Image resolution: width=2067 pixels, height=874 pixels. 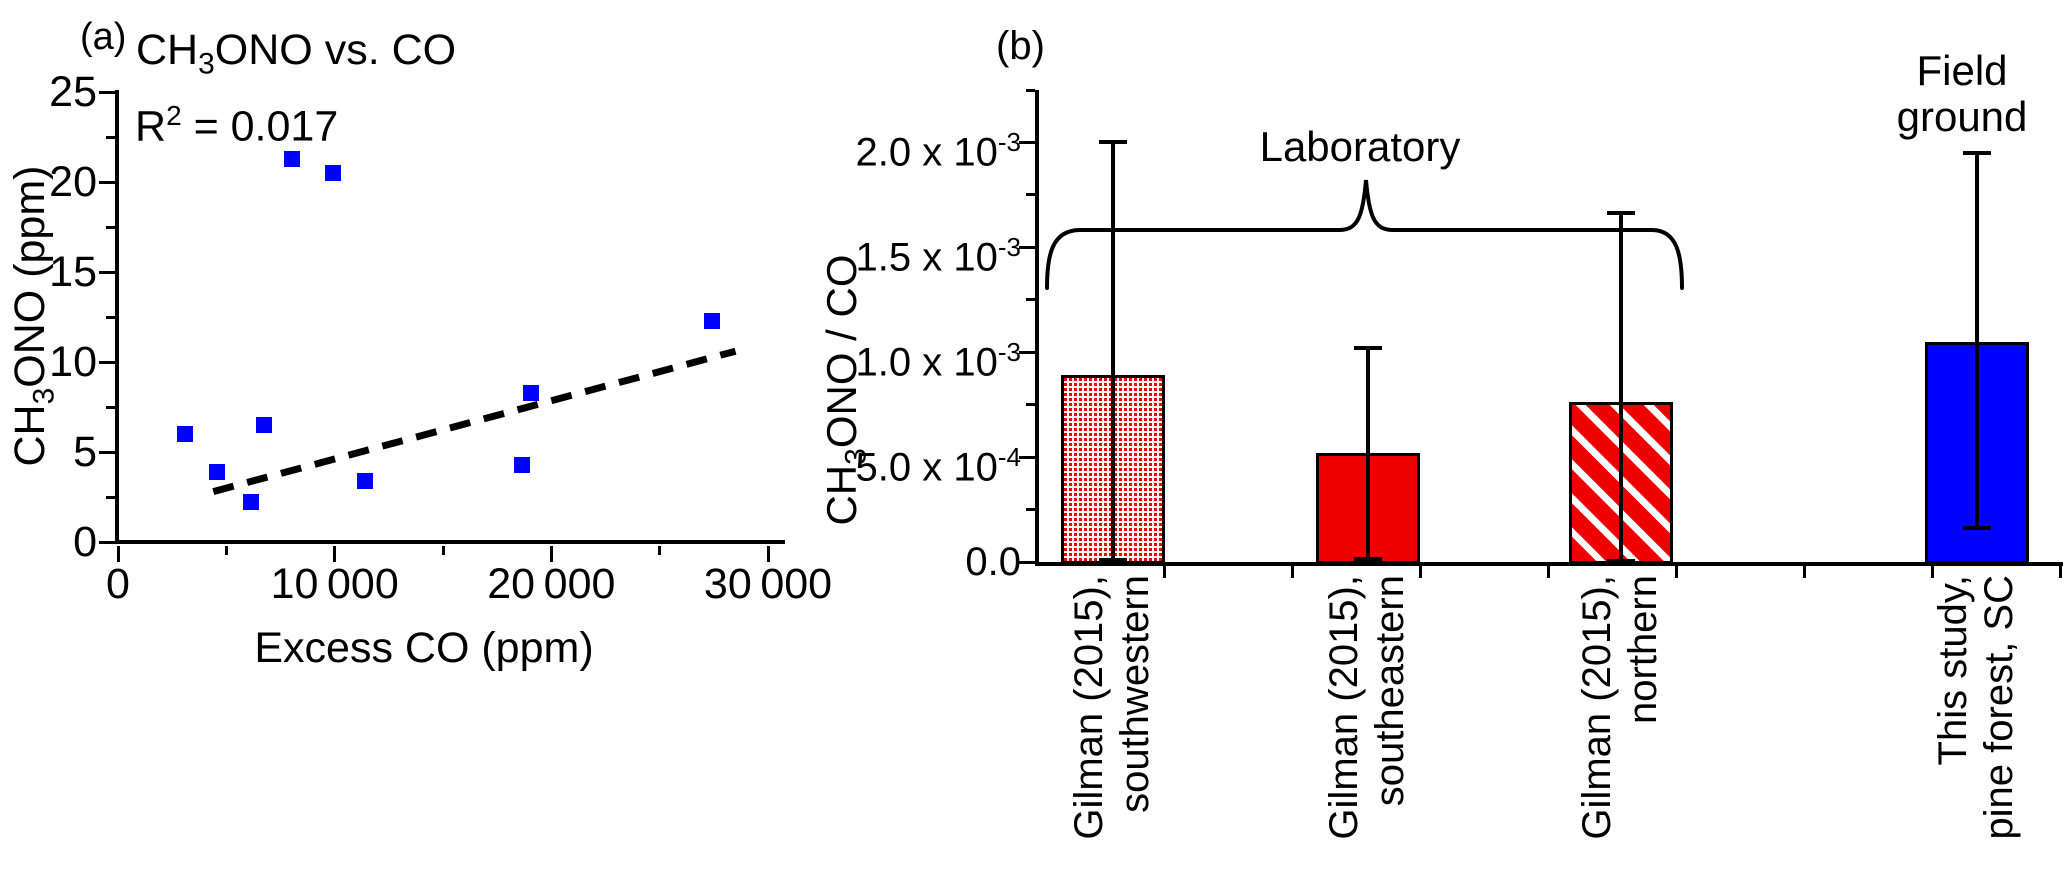 I want to click on panel-a-r2-annotation: R2 = 0.017, so click(x=236, y=121).